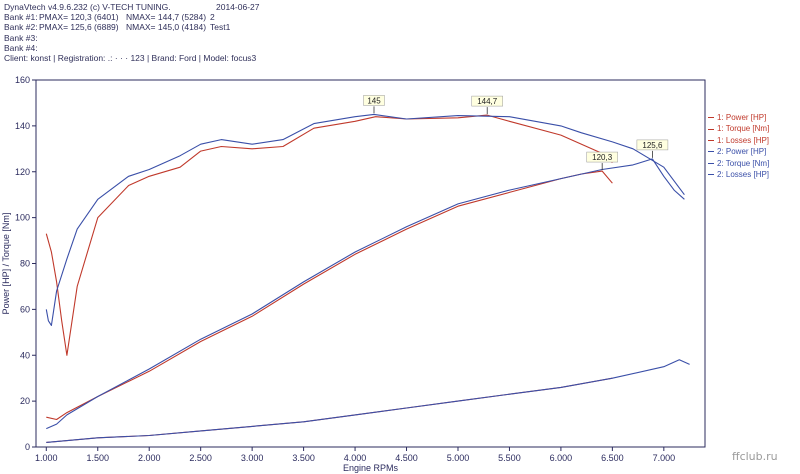  What do you see at coordinates (238, 7) in the screenshot?
I see `run-date: 2014-06-27` at bounding box center [238, 7].